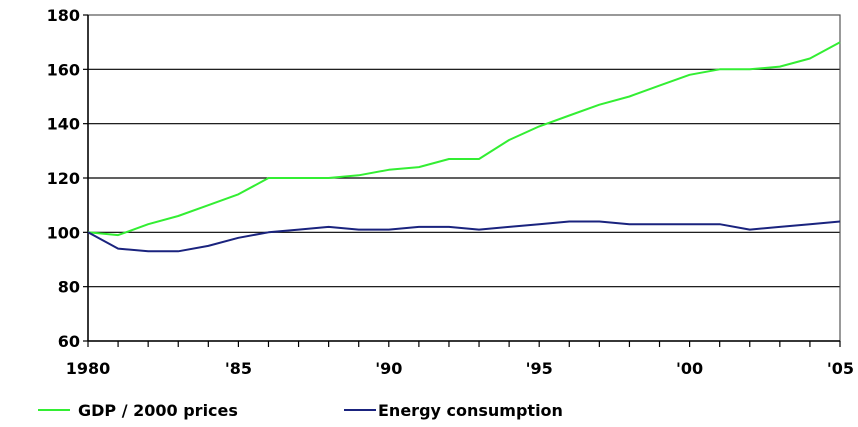  I want to click on y-tick-label-180: 180, so click(63, 15).